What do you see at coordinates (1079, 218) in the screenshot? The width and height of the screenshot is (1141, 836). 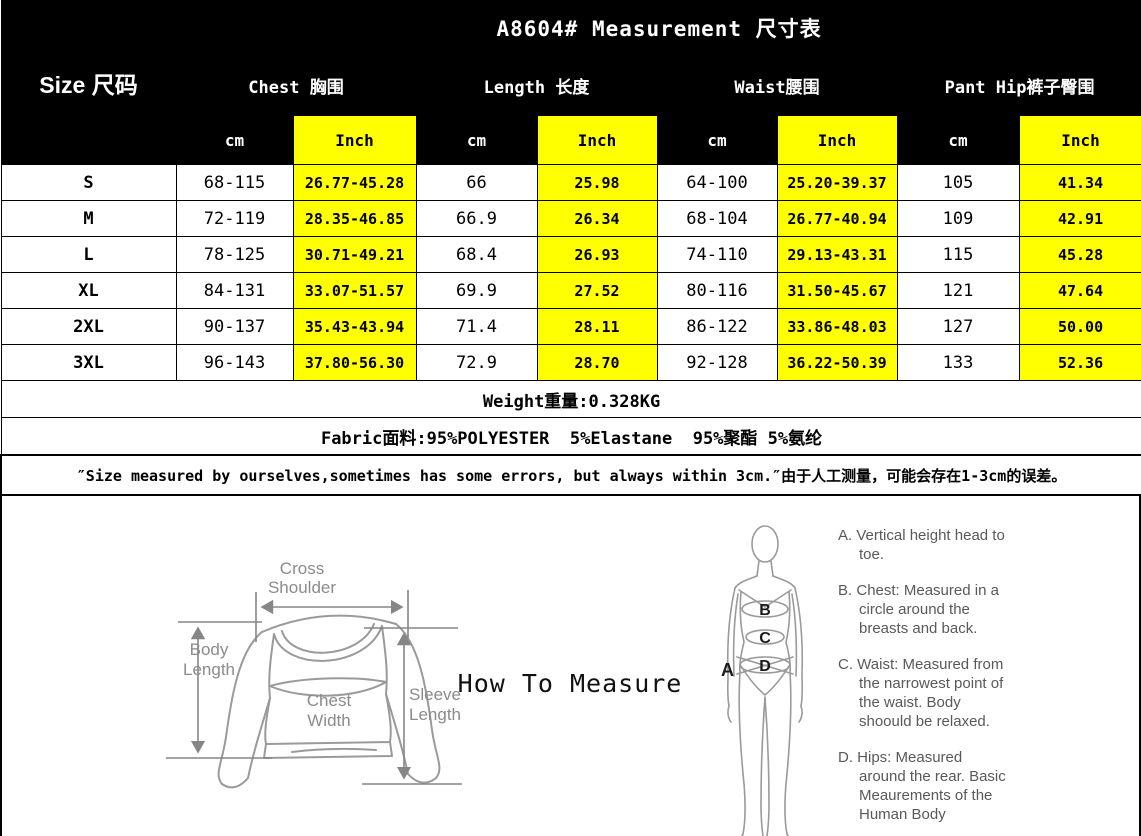 I see `hip-inch-value: 42.91` at bounding box center [1079, 218].